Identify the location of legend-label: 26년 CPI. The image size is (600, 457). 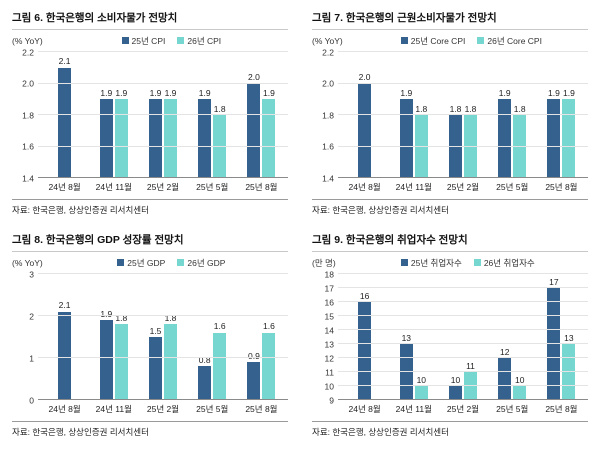
(204, 40).